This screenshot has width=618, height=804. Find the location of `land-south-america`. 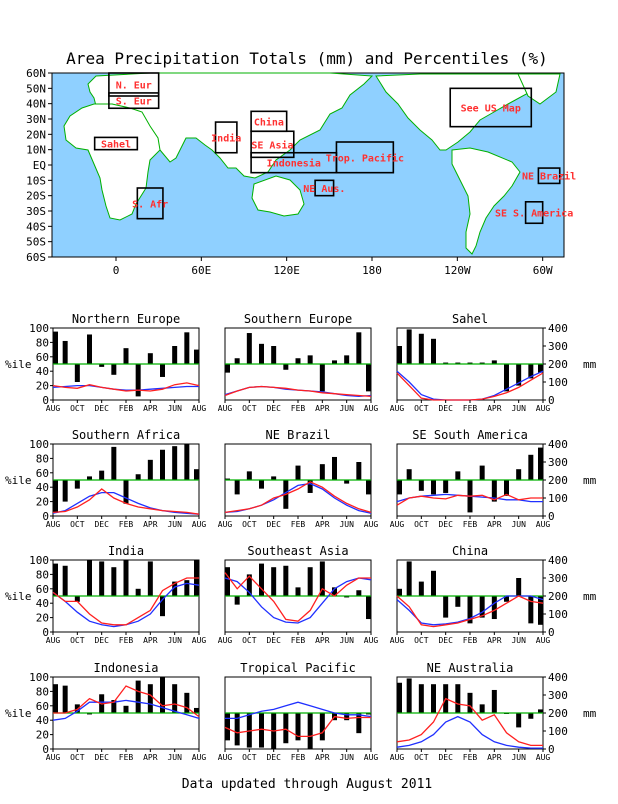

land-south-america is located at coordinates (486, 201).